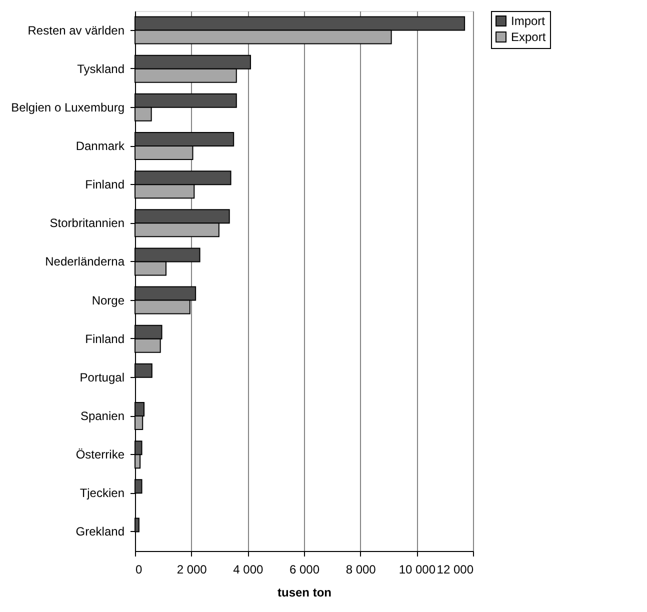 The height and width of the screenshot is (612, 647). Describe the element at coordinates (108, 300) in the screenshot. I see `y-tick-label: Norge` at that location.